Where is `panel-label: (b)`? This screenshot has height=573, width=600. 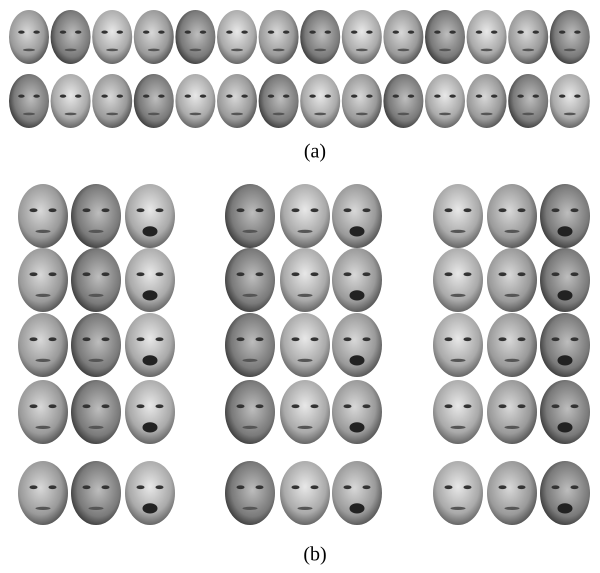 panel-label: (b) is located at coordinates (314, 555).